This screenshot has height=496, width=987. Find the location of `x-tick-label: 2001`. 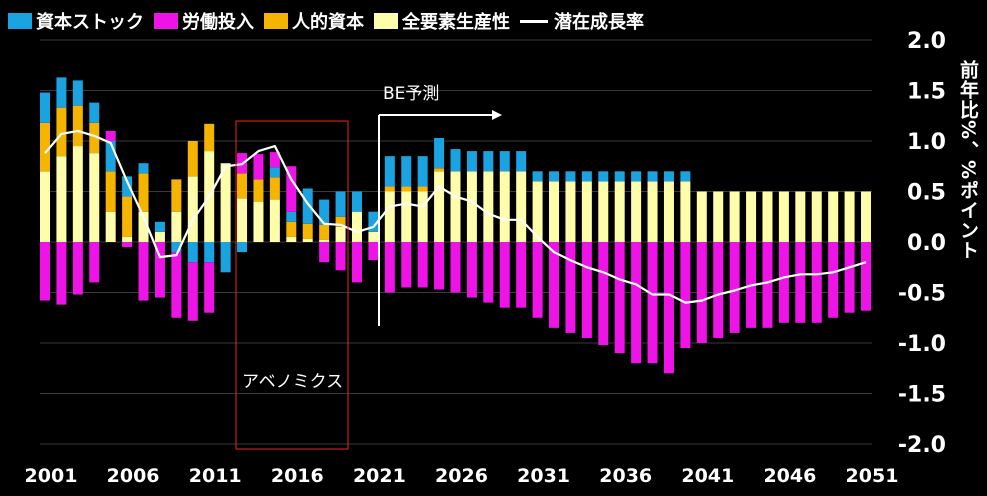

x-tick-label: 2001 is located at coordinates (51, 476).